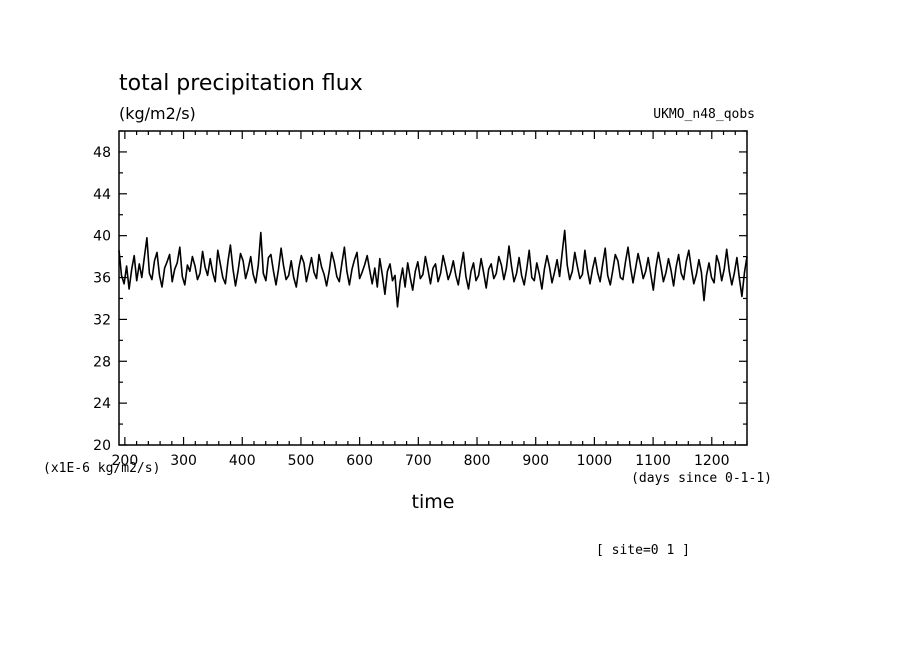  What do you see at coordinates (595, 461) in the screenshot?
I see `x-tick-label: 1000` at bounding box center [595, 461].